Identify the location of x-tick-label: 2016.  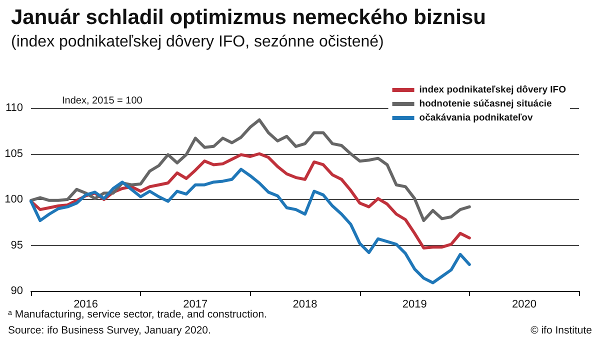
(86, 304).